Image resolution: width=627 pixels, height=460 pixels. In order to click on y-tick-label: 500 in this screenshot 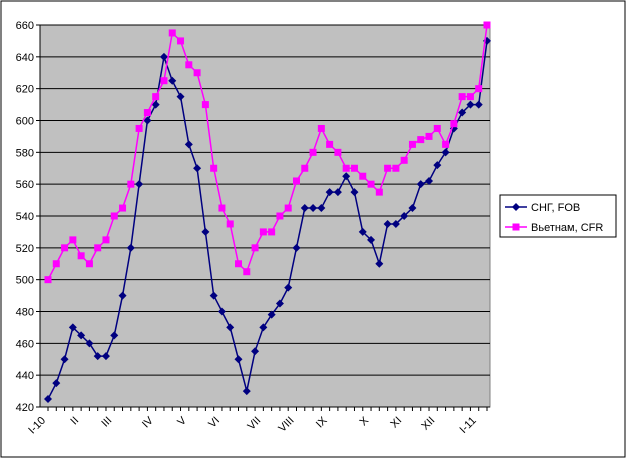, I will do `click(25, 281)`.